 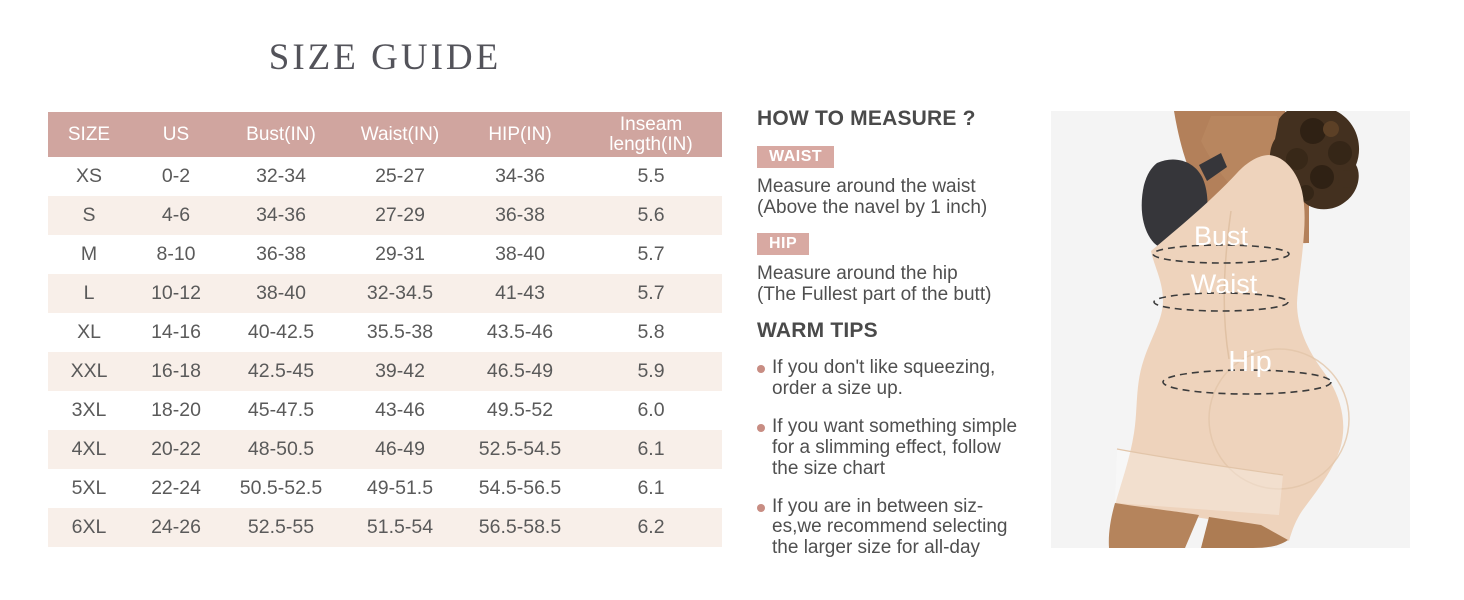 What do you see at coordinates (281, 410) in the screenshot?
I see `cell: 45-47.5` at bounding box center [281, 410].